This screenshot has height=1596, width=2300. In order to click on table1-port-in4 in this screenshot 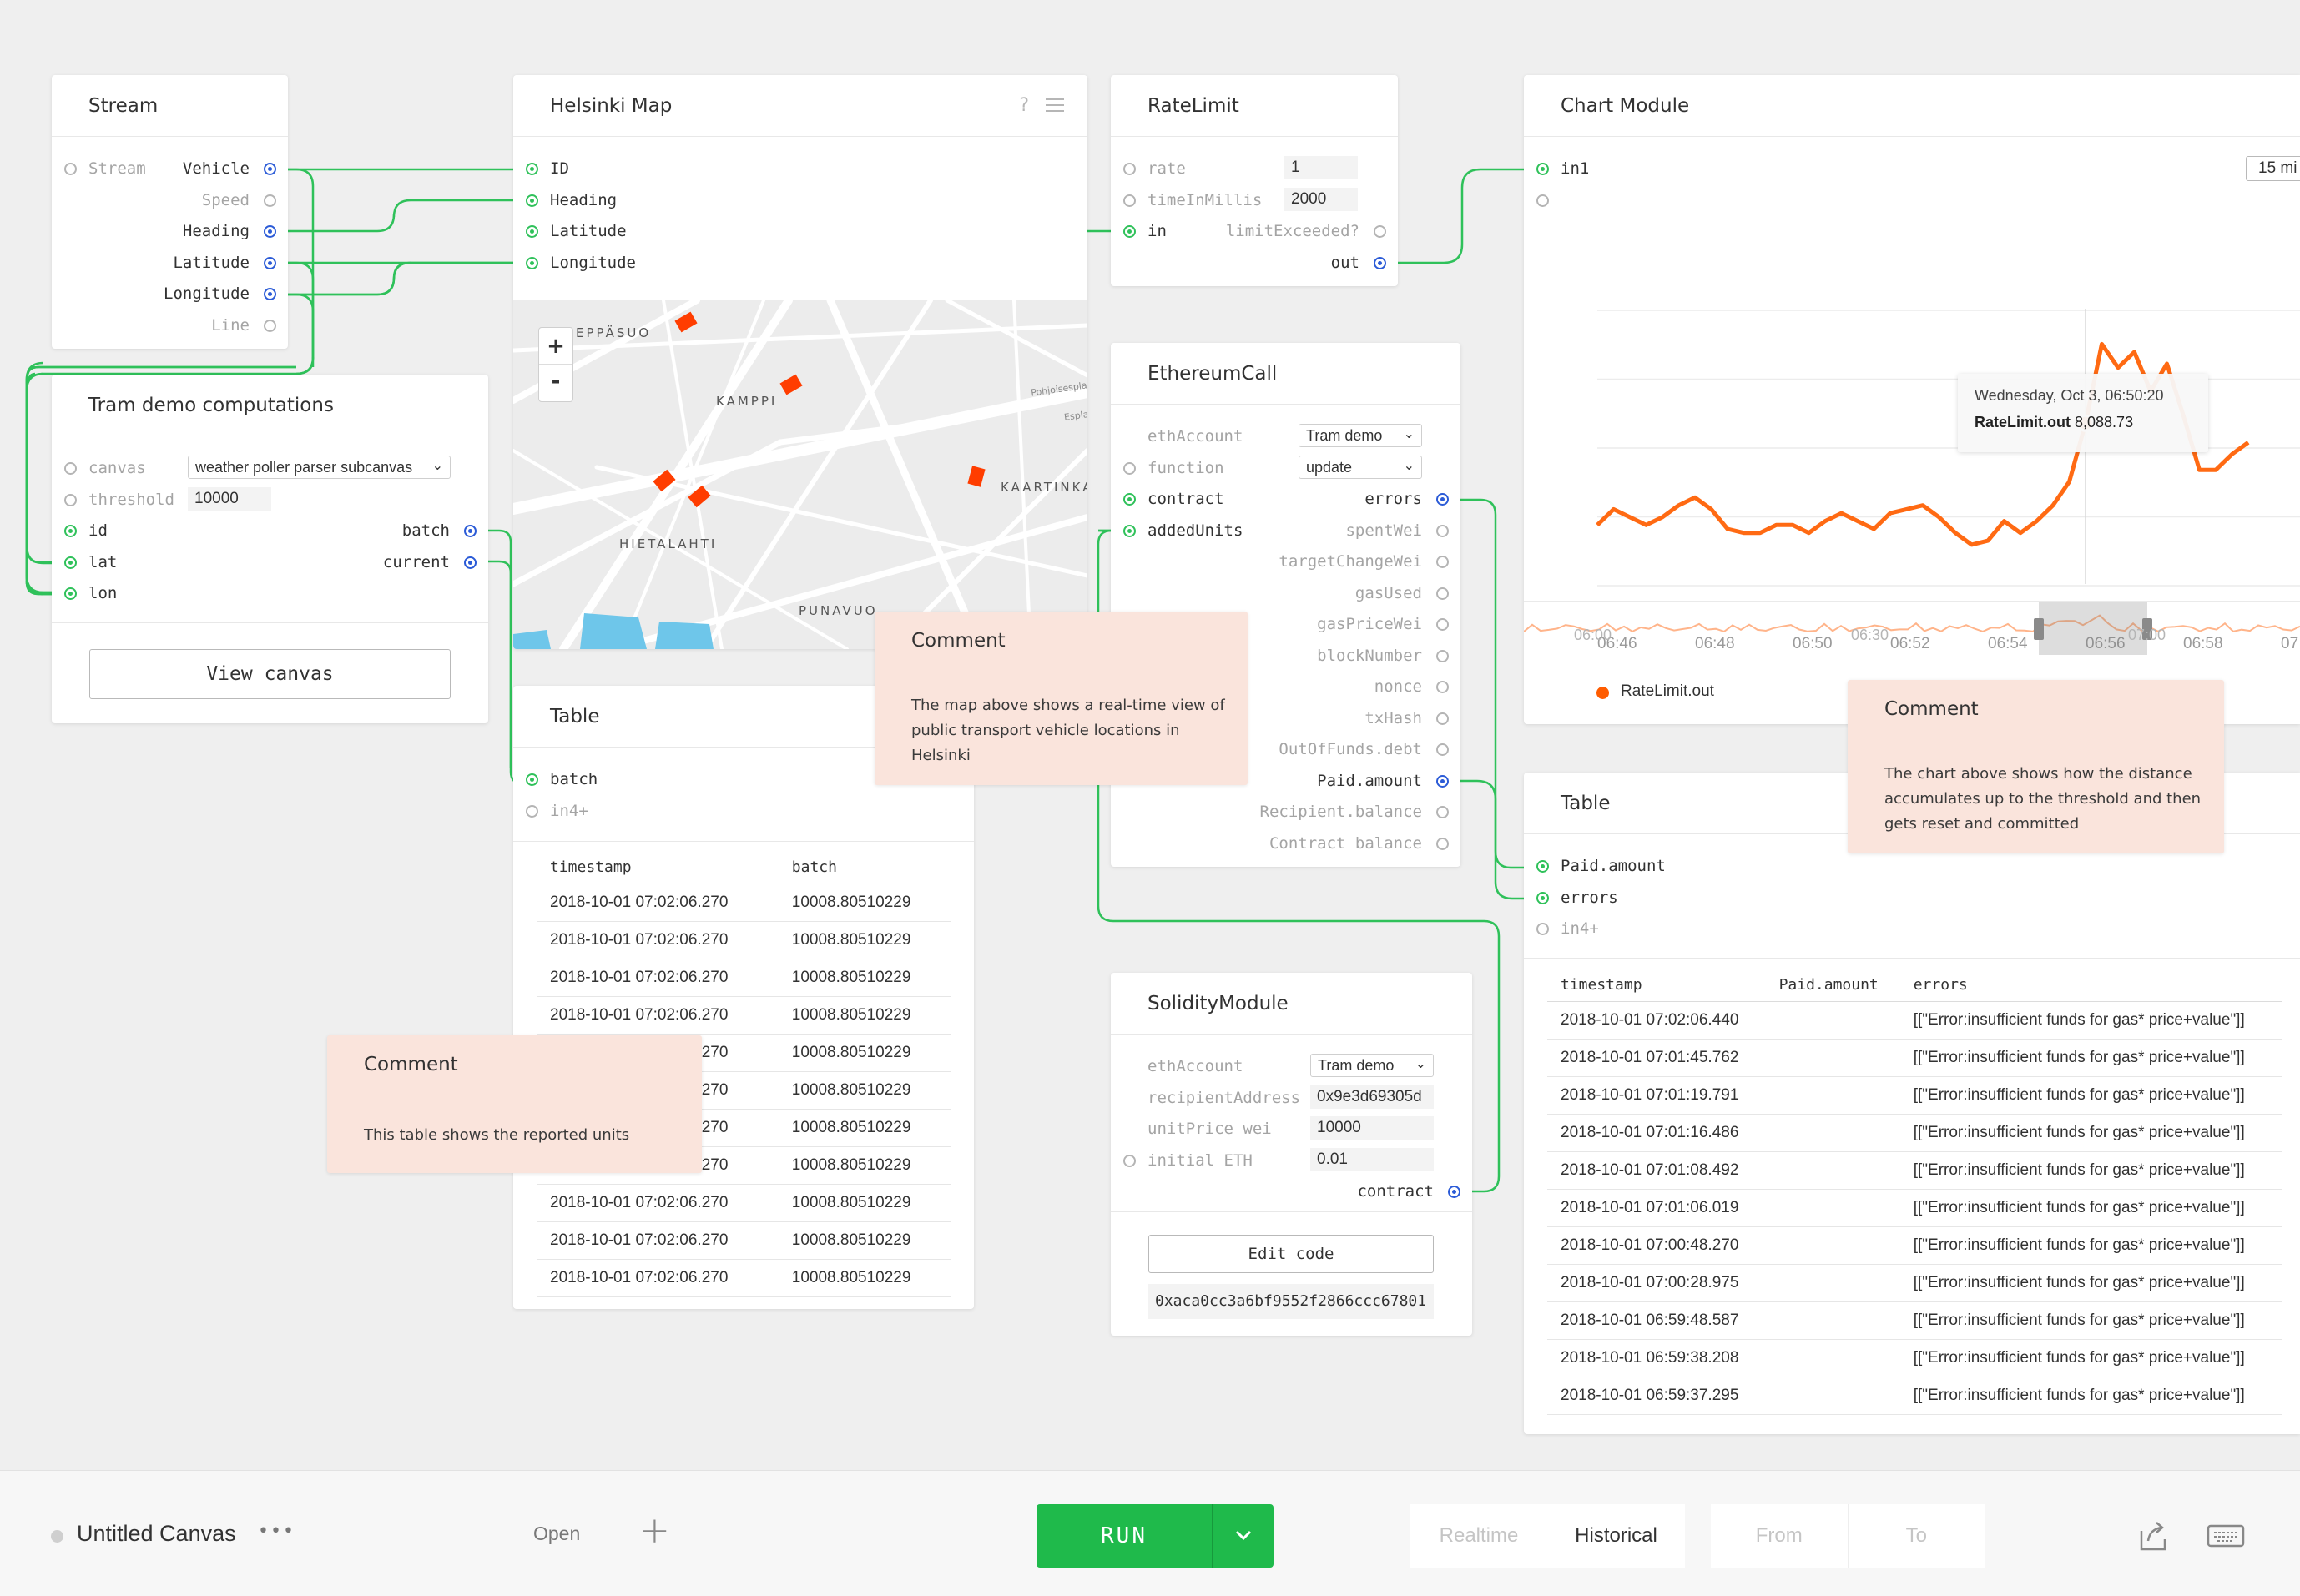, I will do `click(532, 811)`.